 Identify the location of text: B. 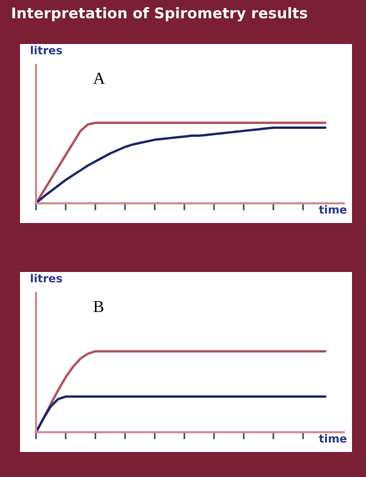
(99, 306).